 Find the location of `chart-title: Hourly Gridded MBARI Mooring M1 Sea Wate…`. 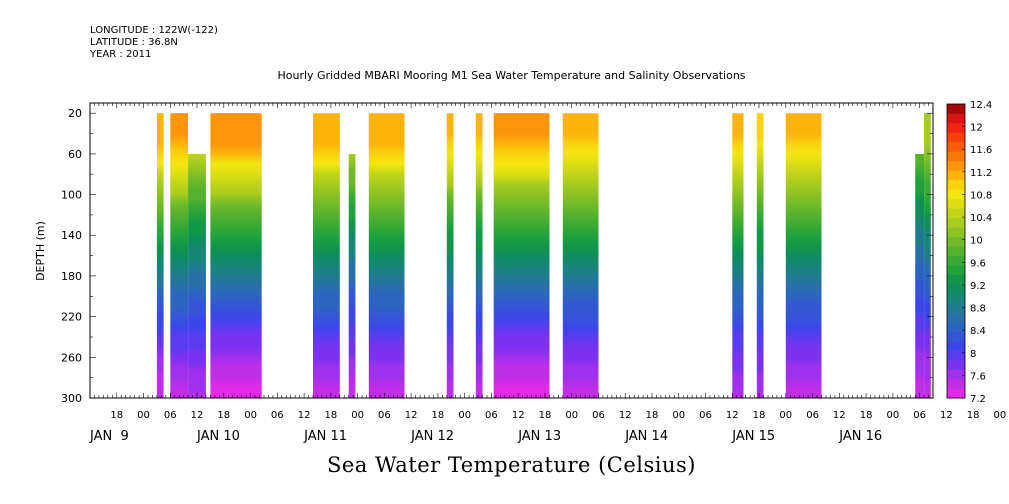

chart-title: Hourly Gridded MBARI Mooring M1 Sea Wate… is located at coordinates (511, 75).